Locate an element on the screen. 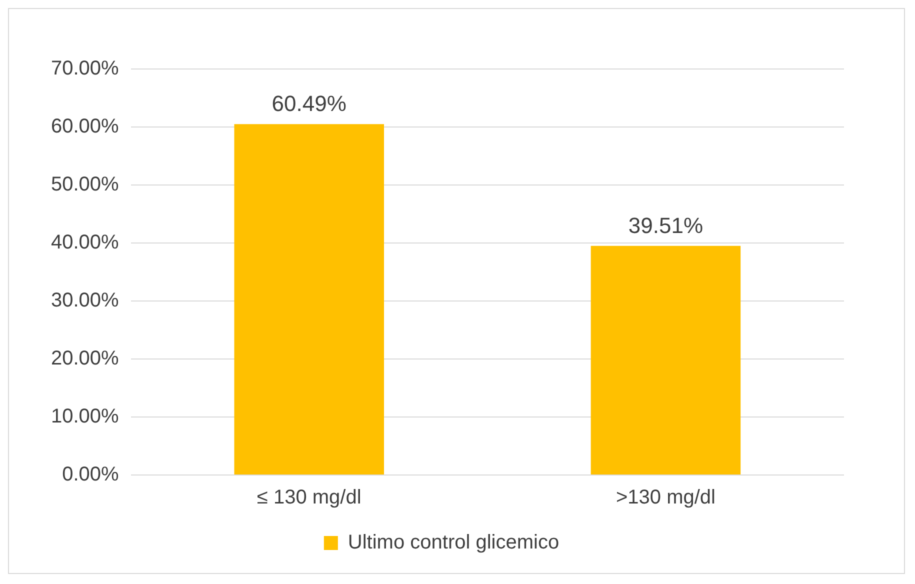 The height and width of the screenshot is (584, 915). y-tick-label: 0.00% is located at coordinates (91, 475).